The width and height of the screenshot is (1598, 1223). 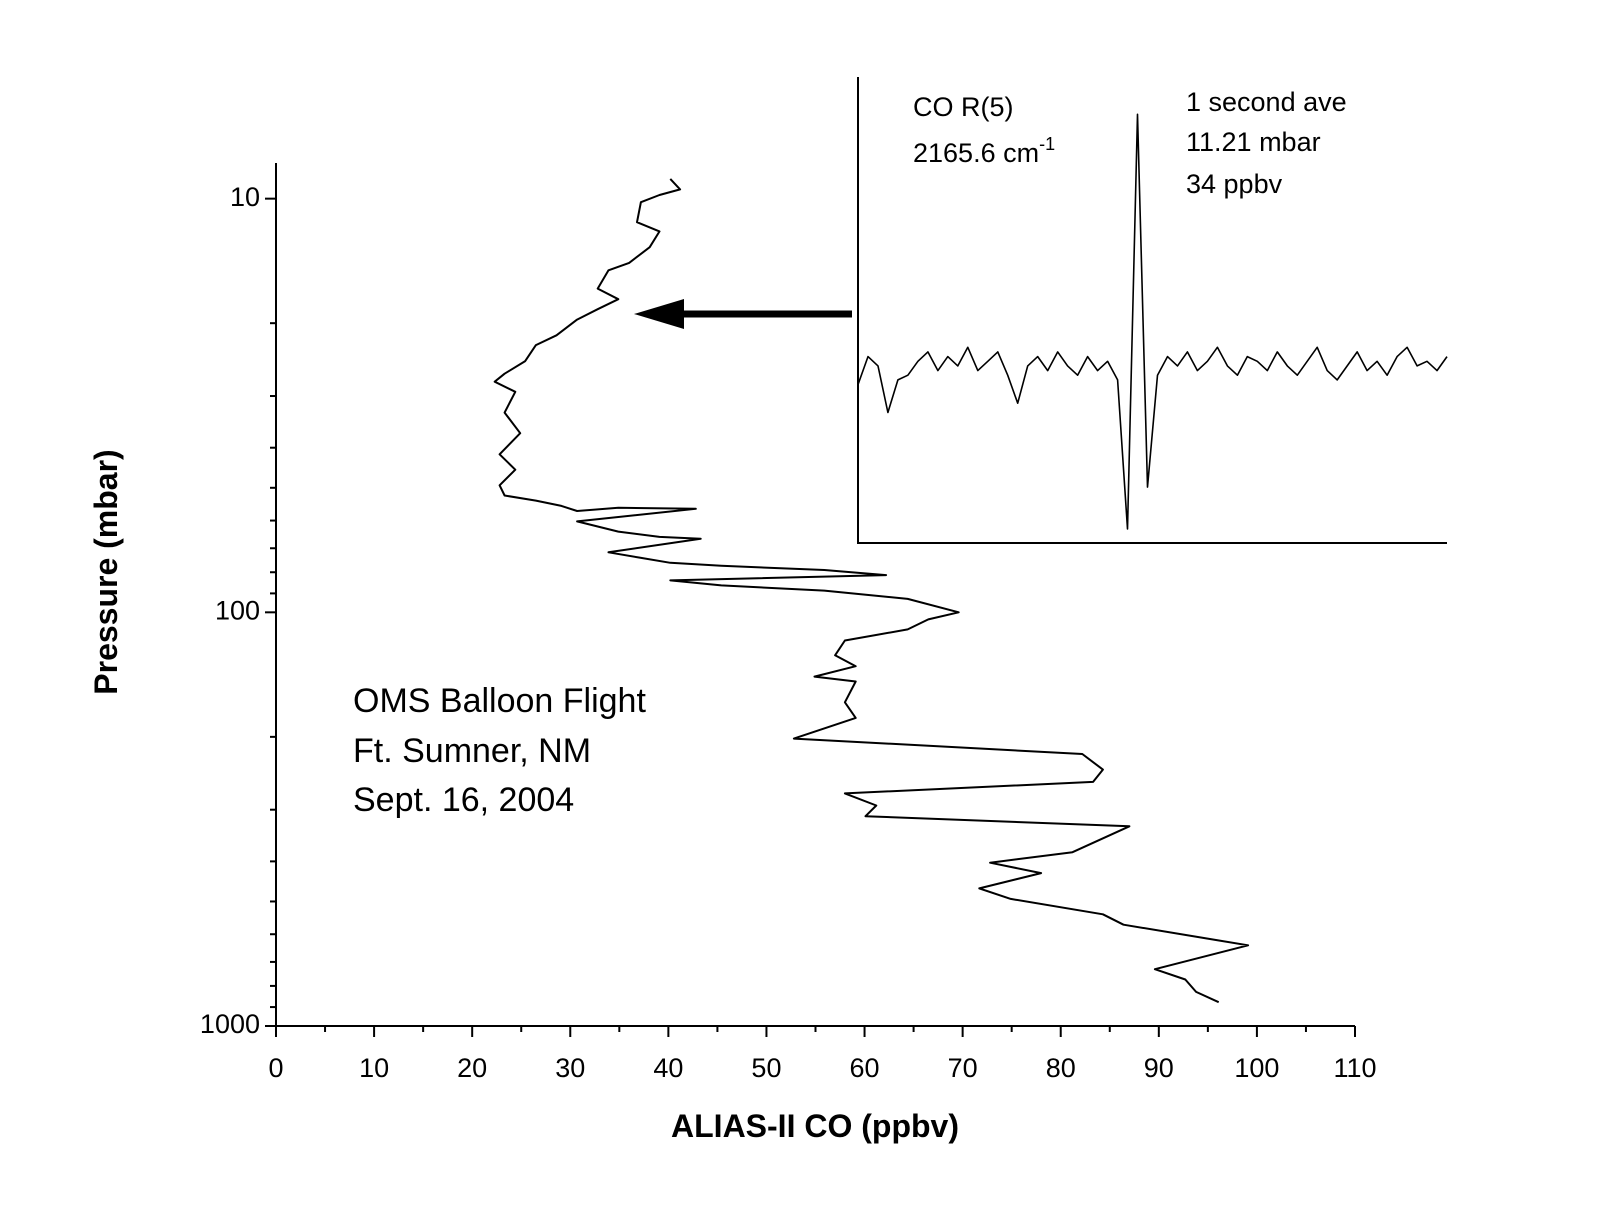 What do you see at coordinates (245, 197) in the screenshot?
I see `y-tick-label: 10` at bounding box center [245, 197].